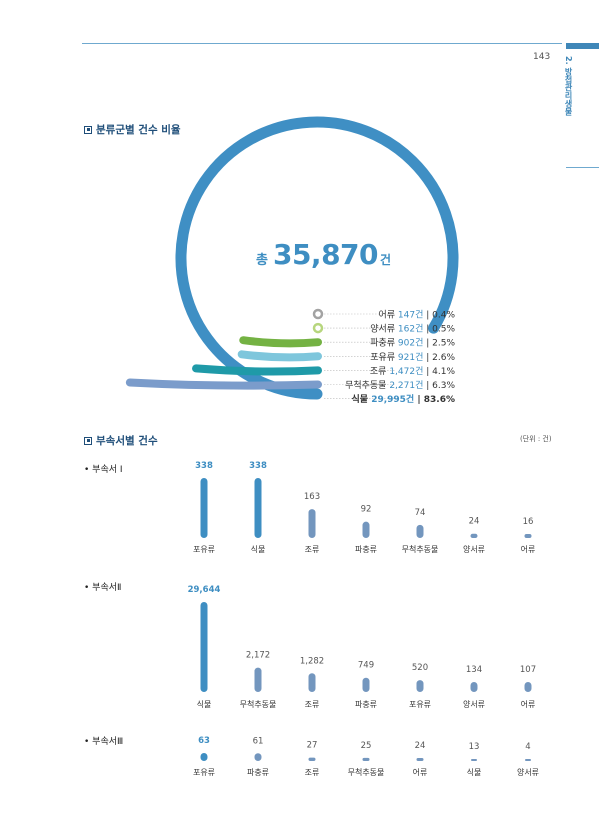 Image resolution: width=599 pixels, height=830 pixels. I want to click on bar-value-label: 24, so click(474, 522).